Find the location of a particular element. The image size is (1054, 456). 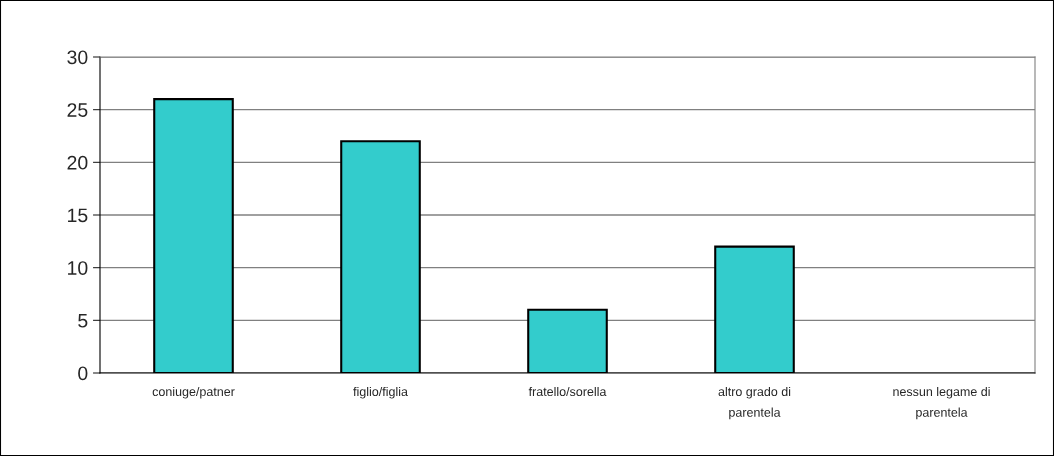

y-tick-label: 30 is located at coordinates (77, 57).